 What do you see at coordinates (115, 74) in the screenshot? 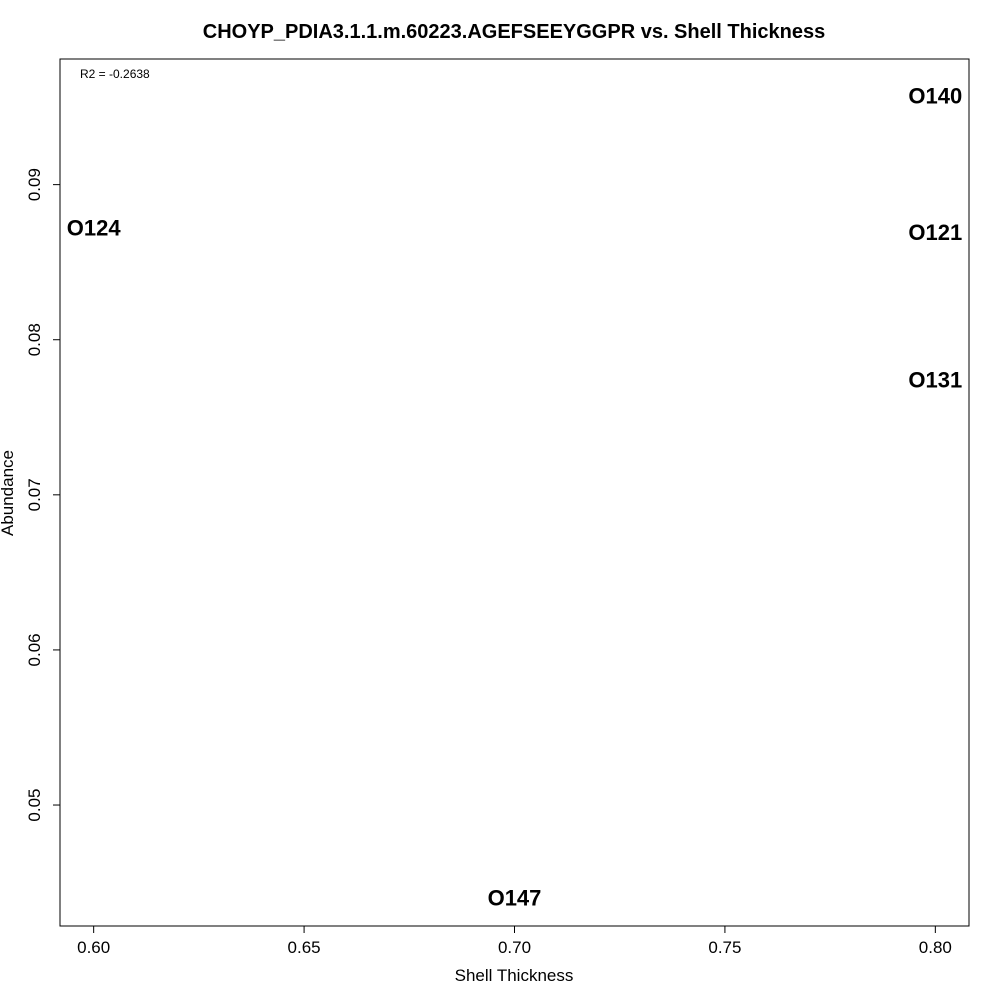
I see `r2-annotation: R2 = -0.2638` at bounding box center [115, 74].